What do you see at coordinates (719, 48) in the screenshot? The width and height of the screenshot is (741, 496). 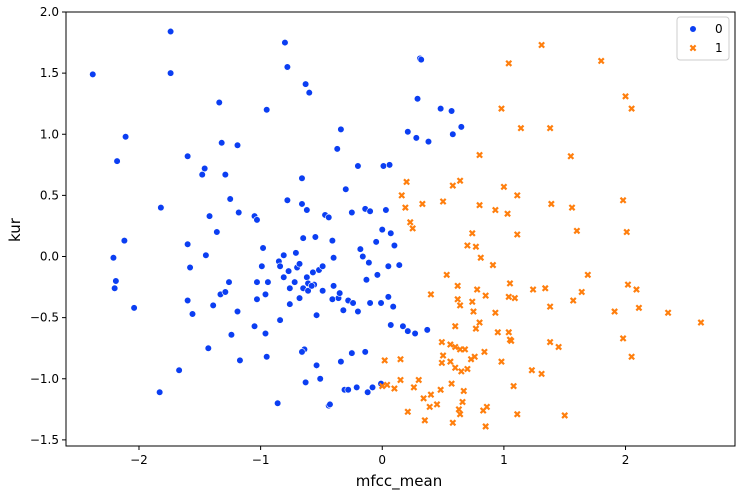 I see `legend-label-1: 1` at bounding box center [719, 48].